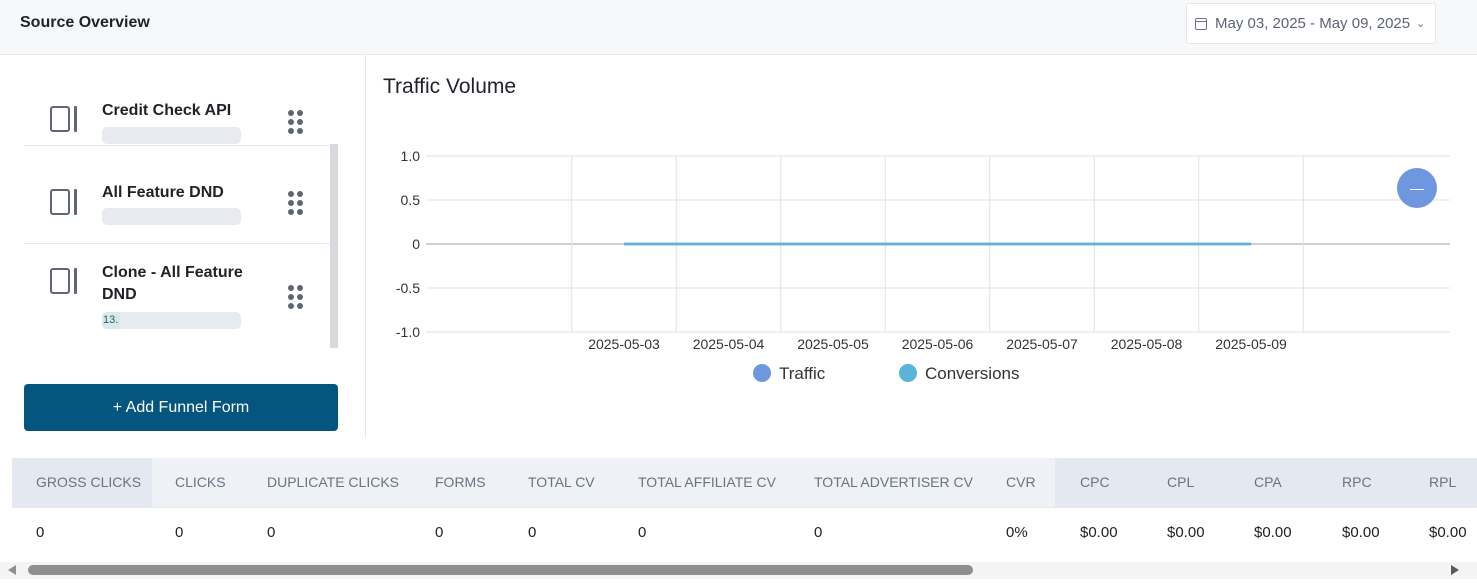 The image size is (1477, 585). I want to click on scroll-left-icon, so click(12, 570).